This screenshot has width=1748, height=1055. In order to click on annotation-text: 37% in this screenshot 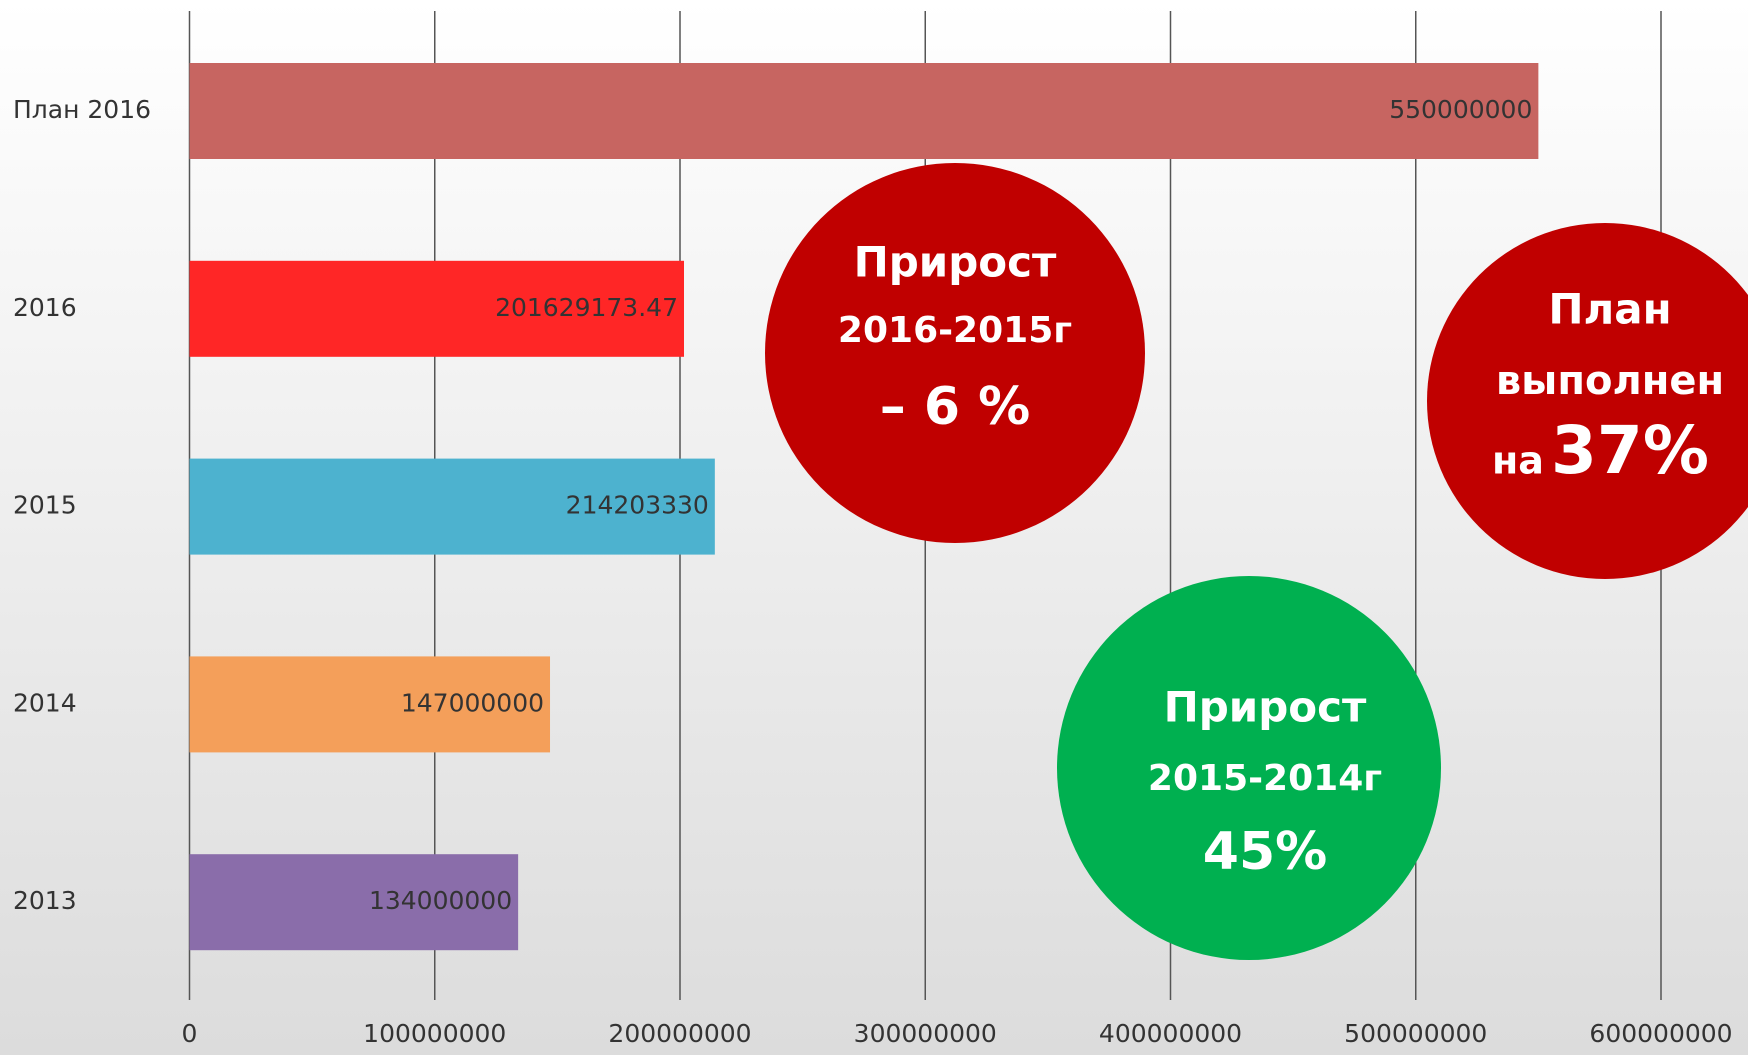, I will do `click(1630, 450)`.